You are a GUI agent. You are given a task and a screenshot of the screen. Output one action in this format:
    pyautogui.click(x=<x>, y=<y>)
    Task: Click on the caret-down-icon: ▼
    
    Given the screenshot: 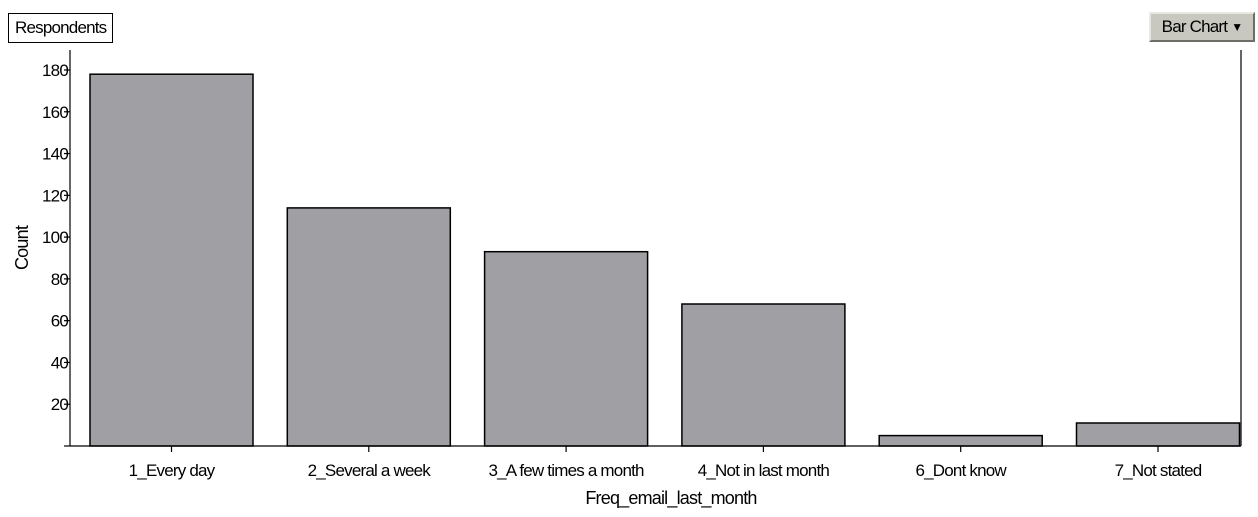 What is the action you would take?
    pyautogui.click(x=1237, y=27)
    